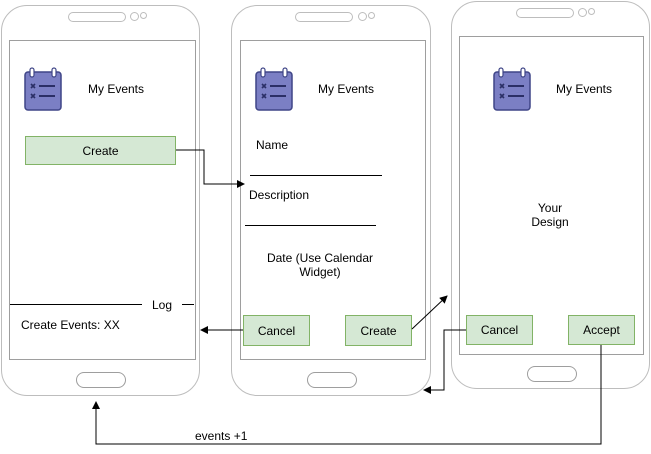 The height and width of the screenshot is (454, 651). What do you see at coordinates (601, 330) in the screenshot?
I see `accept-button: Accept` at bounding box center [601, 330].